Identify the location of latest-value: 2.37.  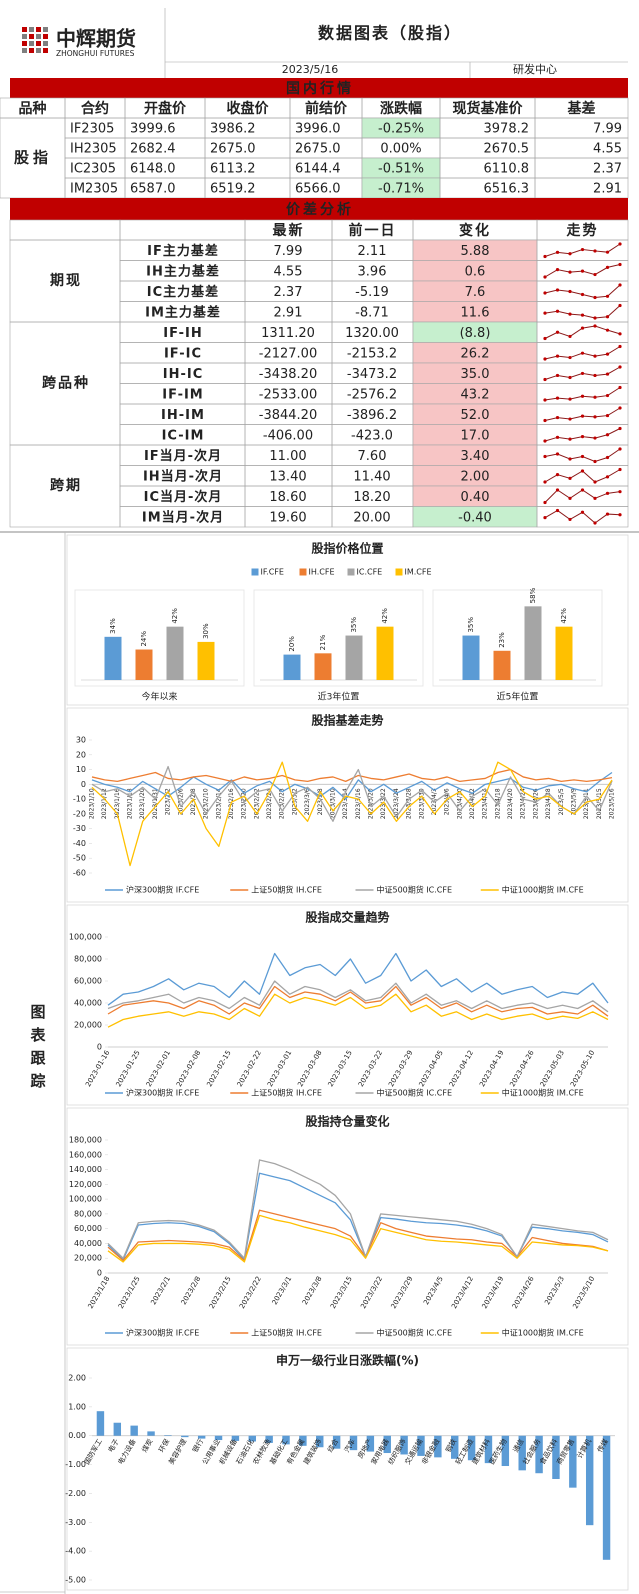
(288, 292).